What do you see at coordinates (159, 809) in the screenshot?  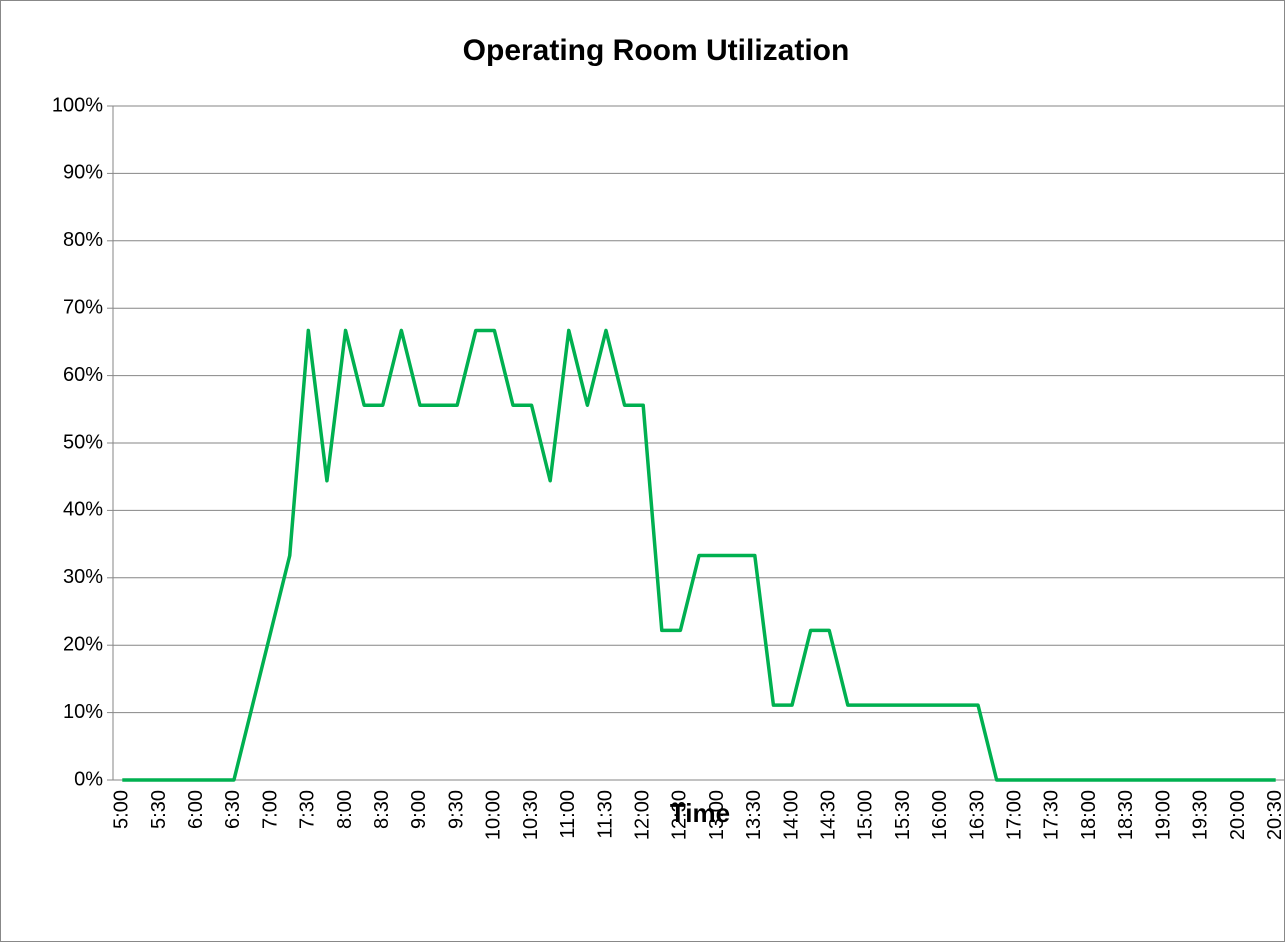 I see `x-tick-label: 5:30` at bounding box center [159, 809].